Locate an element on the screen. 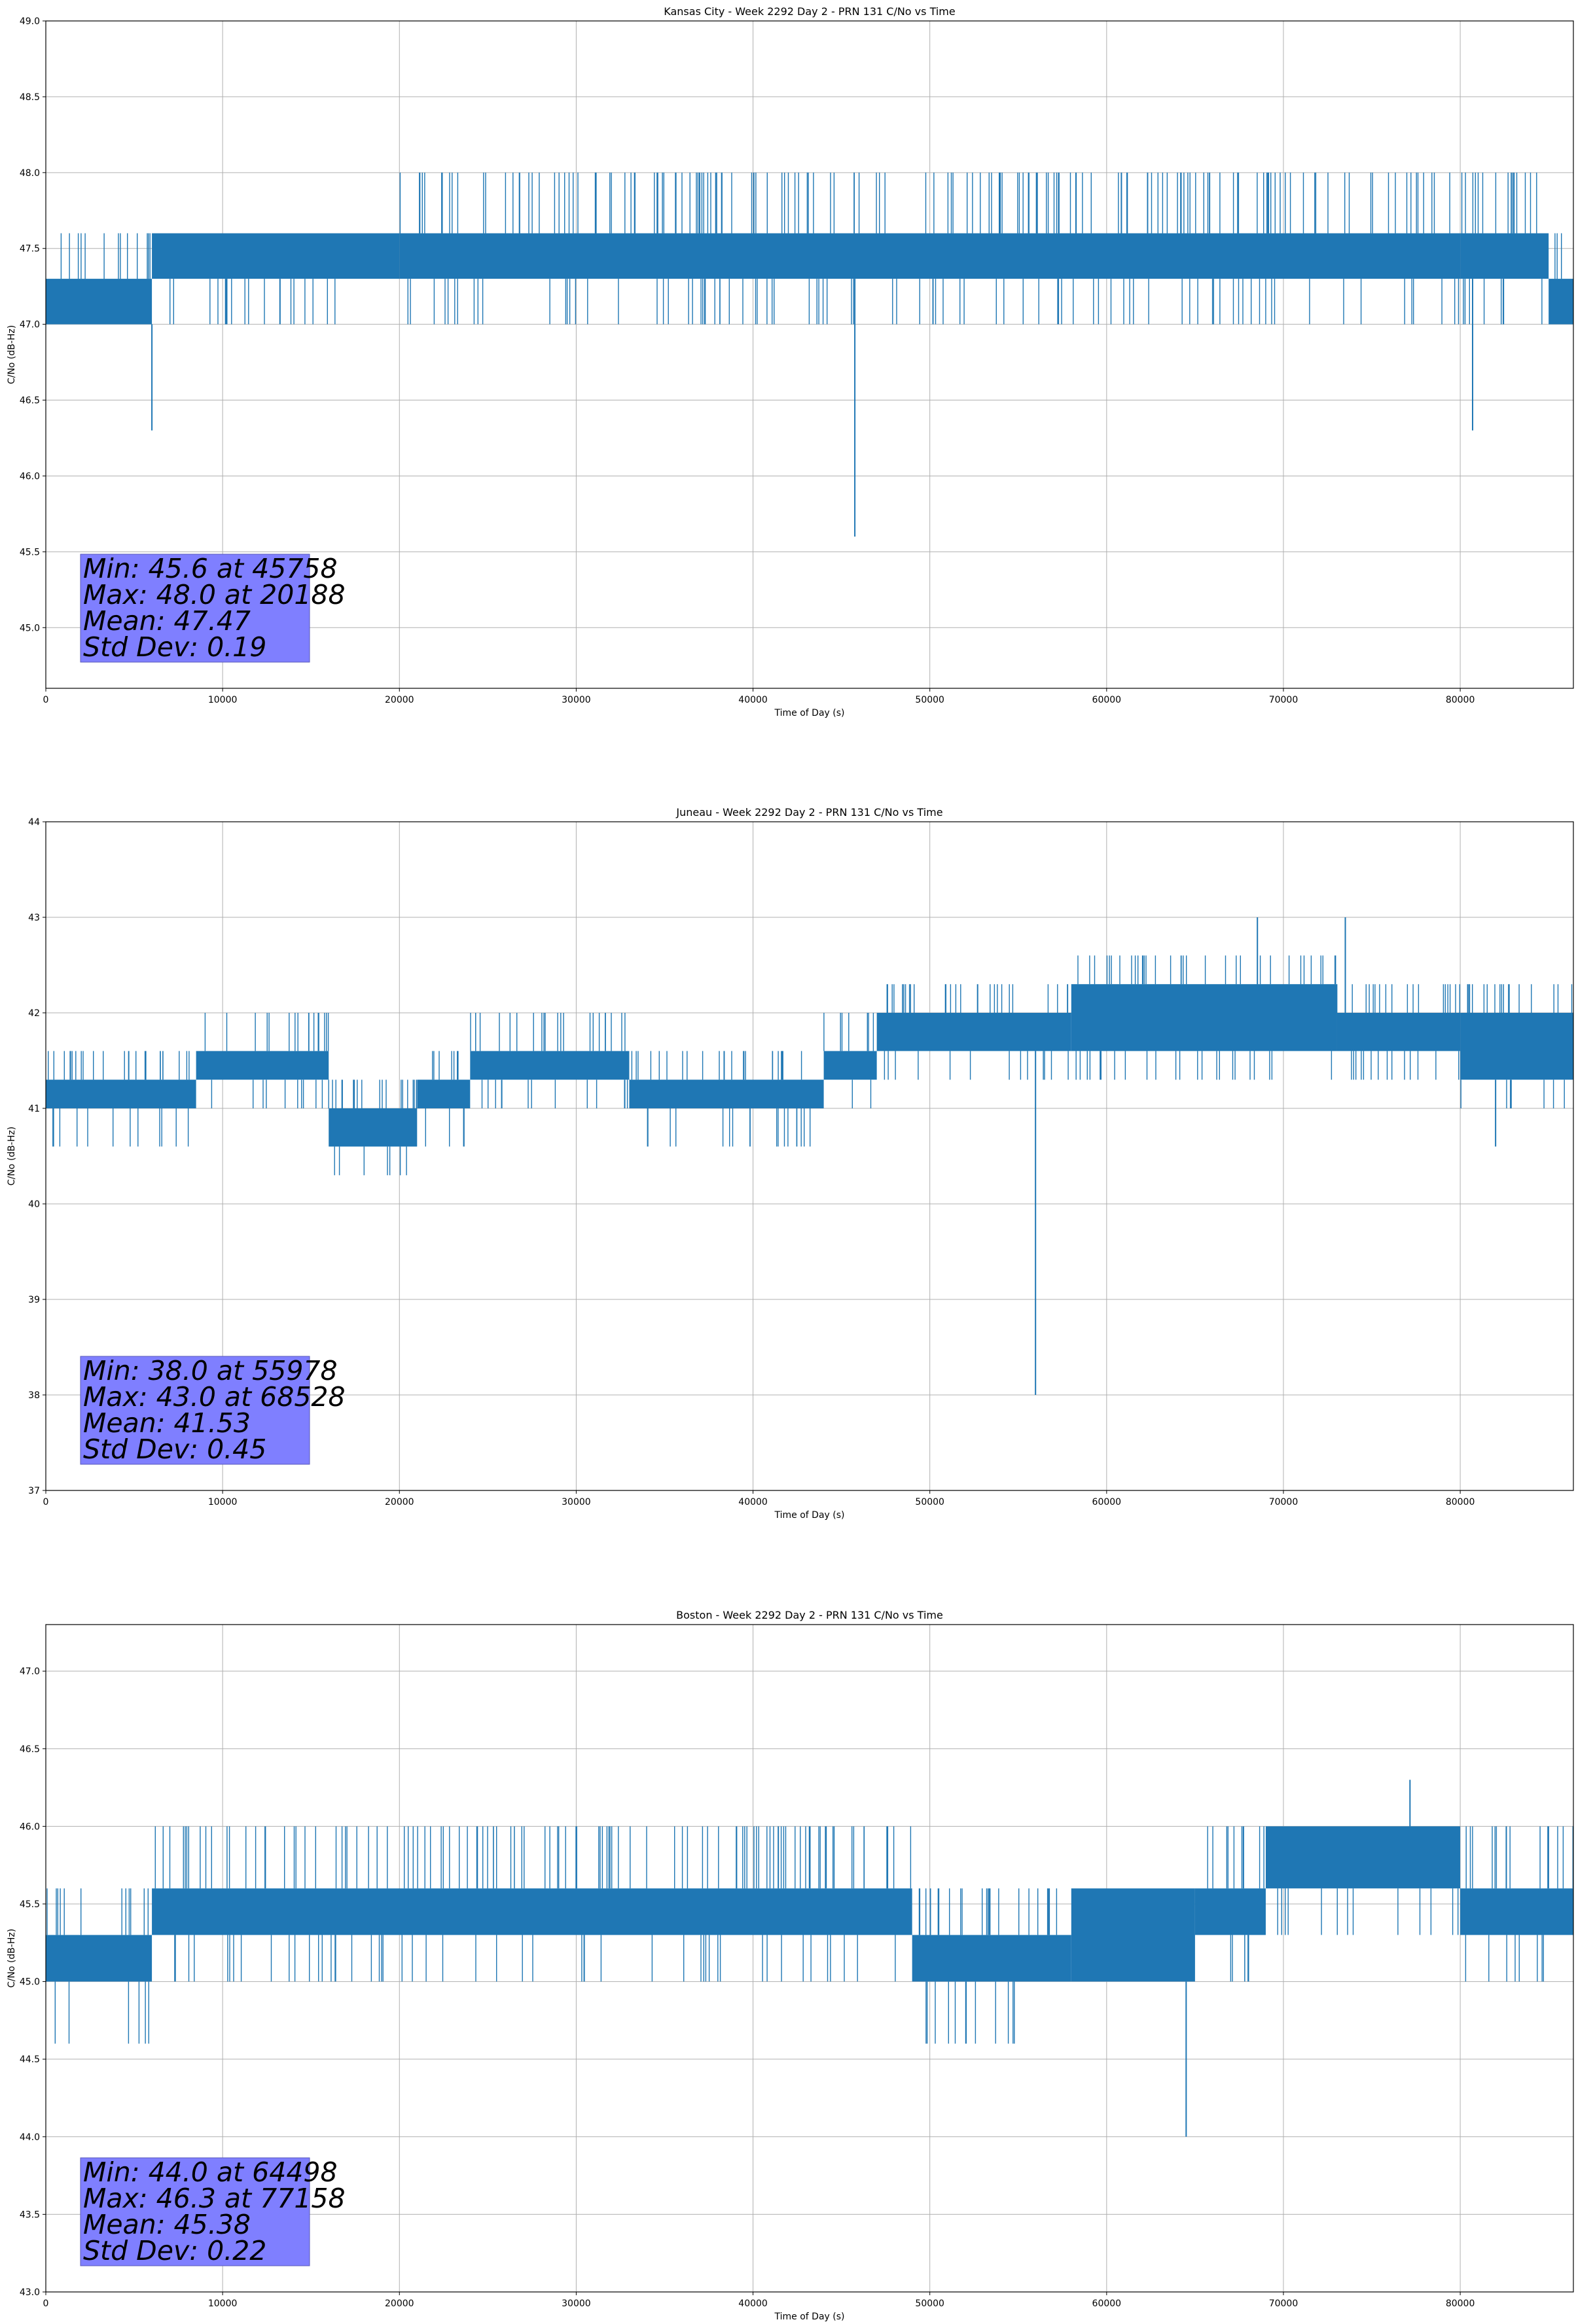 Image resolution: width=1576 pixels, height=2324 pixels. y-tick-label: 45.5 is located at coordinates (30, 1904).